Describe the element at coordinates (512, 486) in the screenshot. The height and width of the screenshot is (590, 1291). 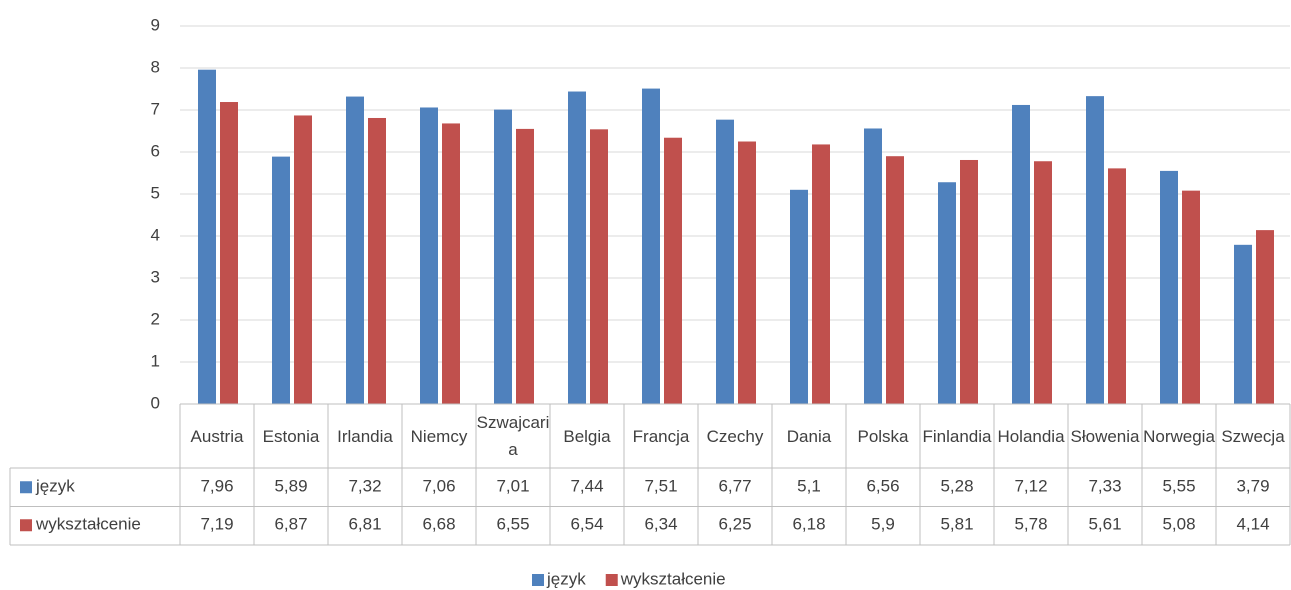
I see `table-value: 7,01` at that location.